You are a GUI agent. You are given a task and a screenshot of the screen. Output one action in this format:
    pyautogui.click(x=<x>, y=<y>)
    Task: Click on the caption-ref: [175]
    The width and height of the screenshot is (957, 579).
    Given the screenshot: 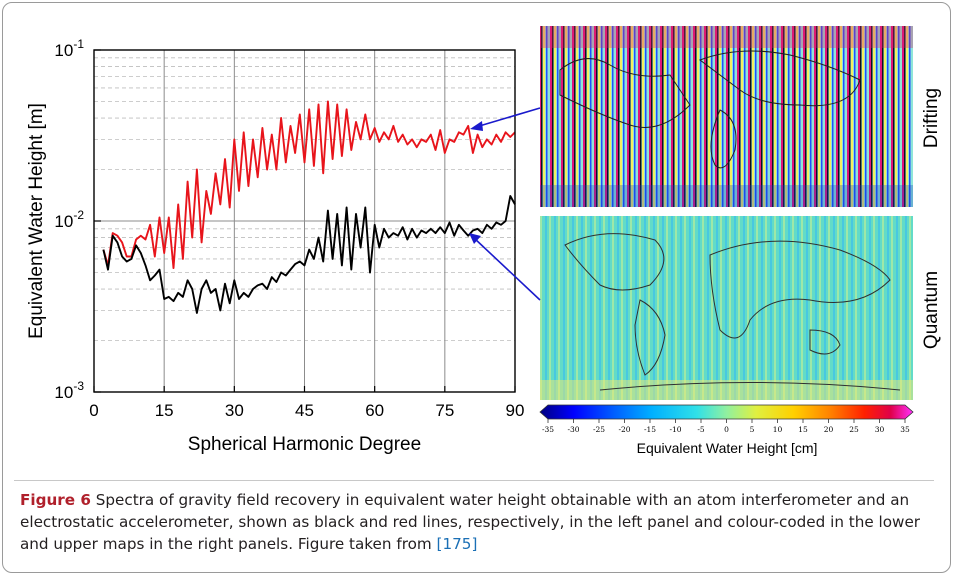 What is the action you would take?
    pyautogui.click(x=457, y=544)
    